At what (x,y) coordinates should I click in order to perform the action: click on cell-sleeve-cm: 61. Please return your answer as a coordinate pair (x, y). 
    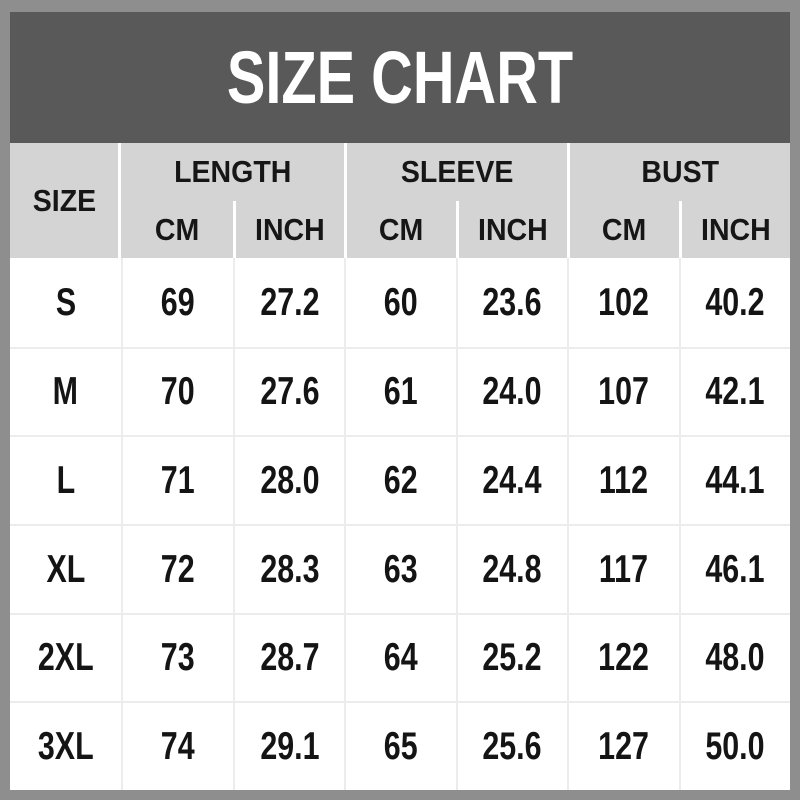
    Looking at the image, I should click on (399, 392).